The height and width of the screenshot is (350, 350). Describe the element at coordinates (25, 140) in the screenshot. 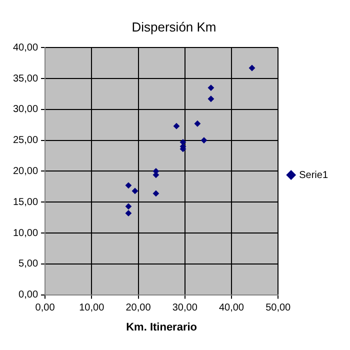

I see `y-tick-label: 25,00` at that location.